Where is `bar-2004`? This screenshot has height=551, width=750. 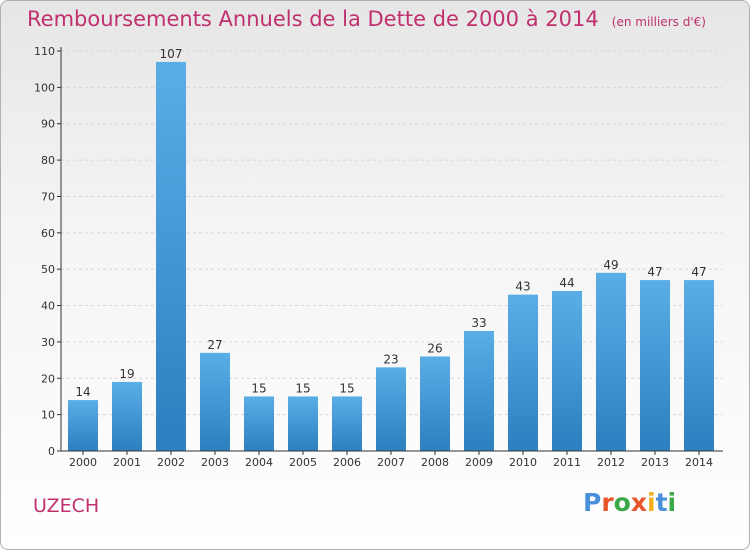 bar-2004 is located at coordinates (259, 423).